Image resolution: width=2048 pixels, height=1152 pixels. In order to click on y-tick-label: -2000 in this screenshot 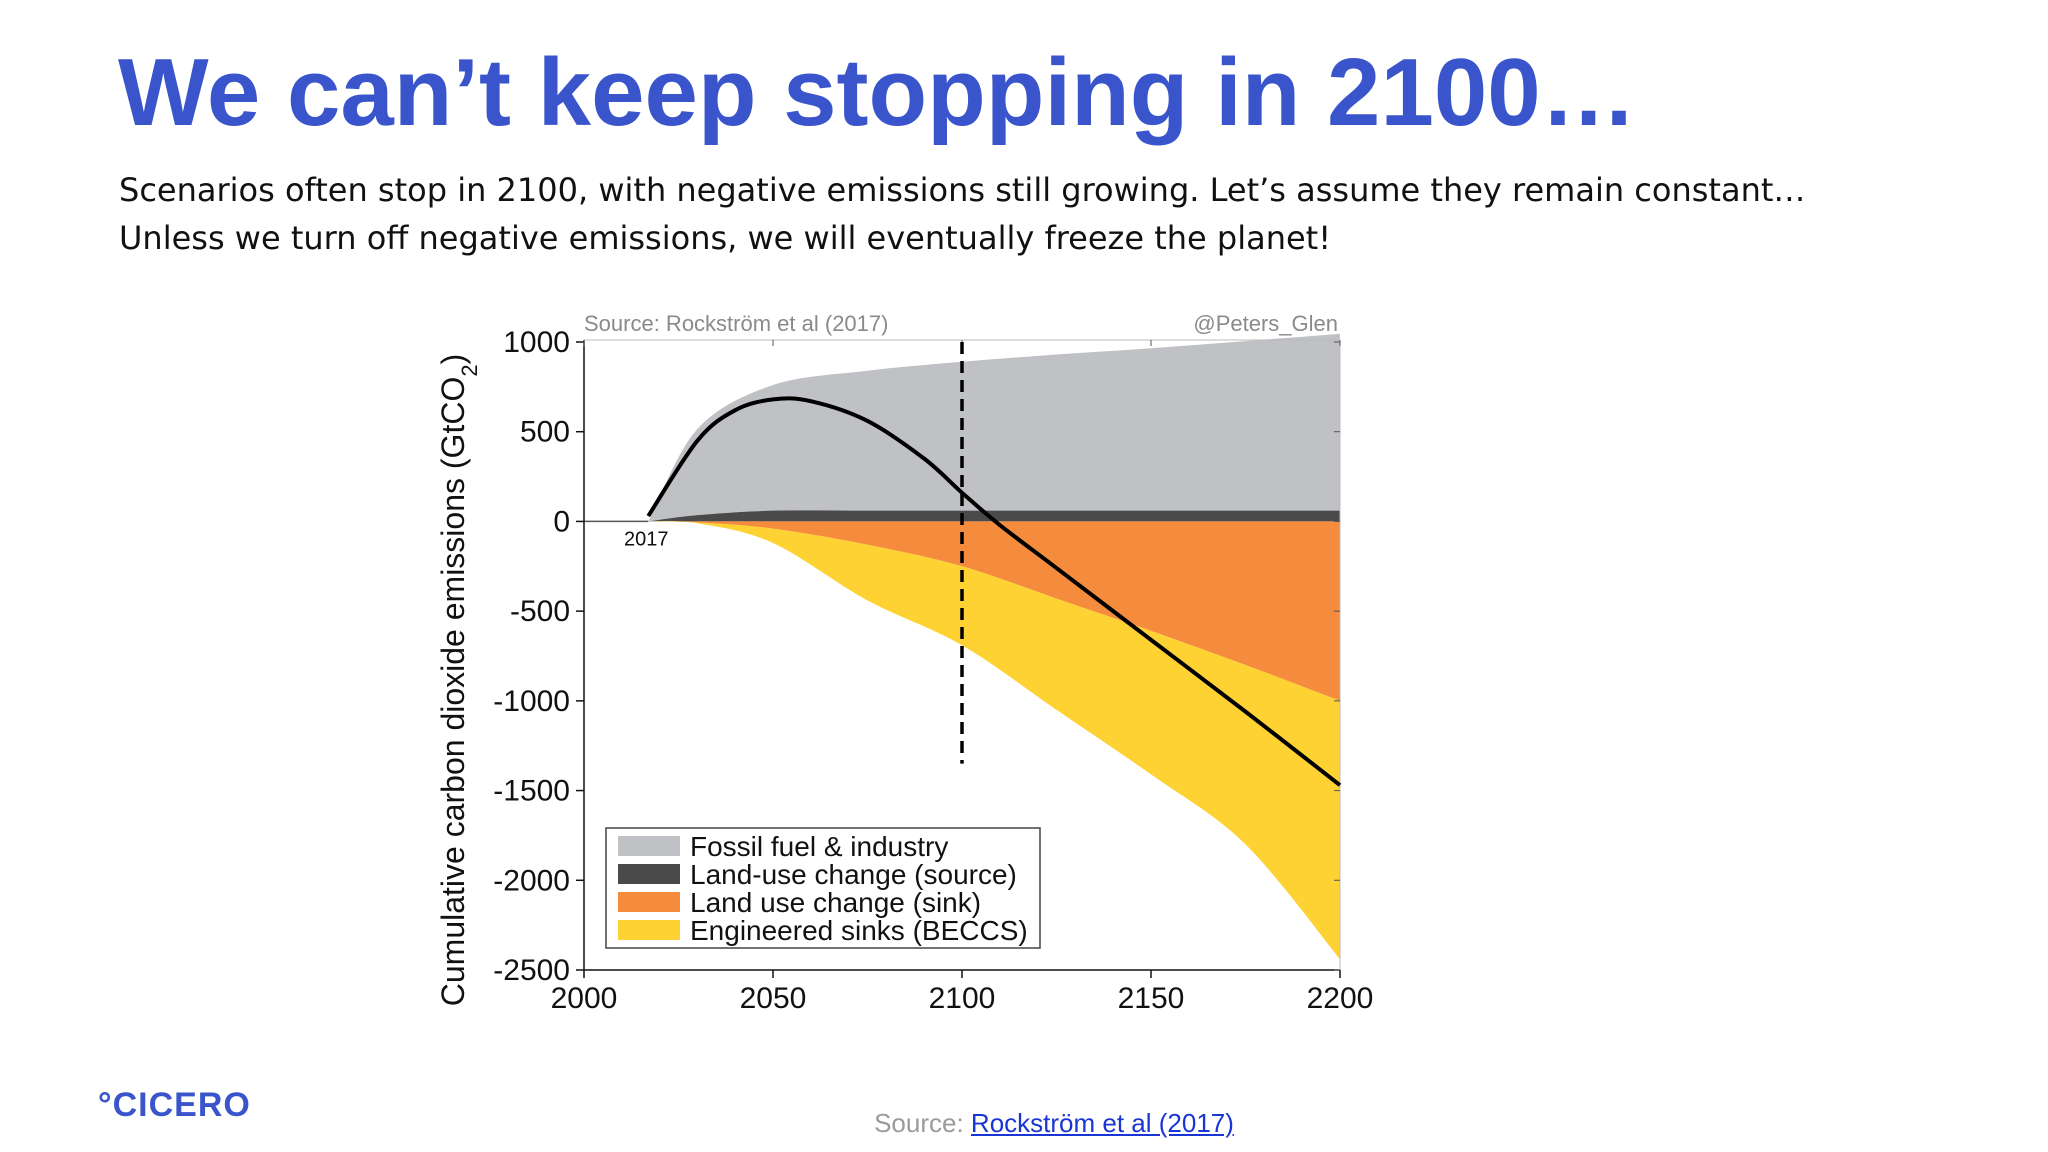, I will do `click(531, 880)`.